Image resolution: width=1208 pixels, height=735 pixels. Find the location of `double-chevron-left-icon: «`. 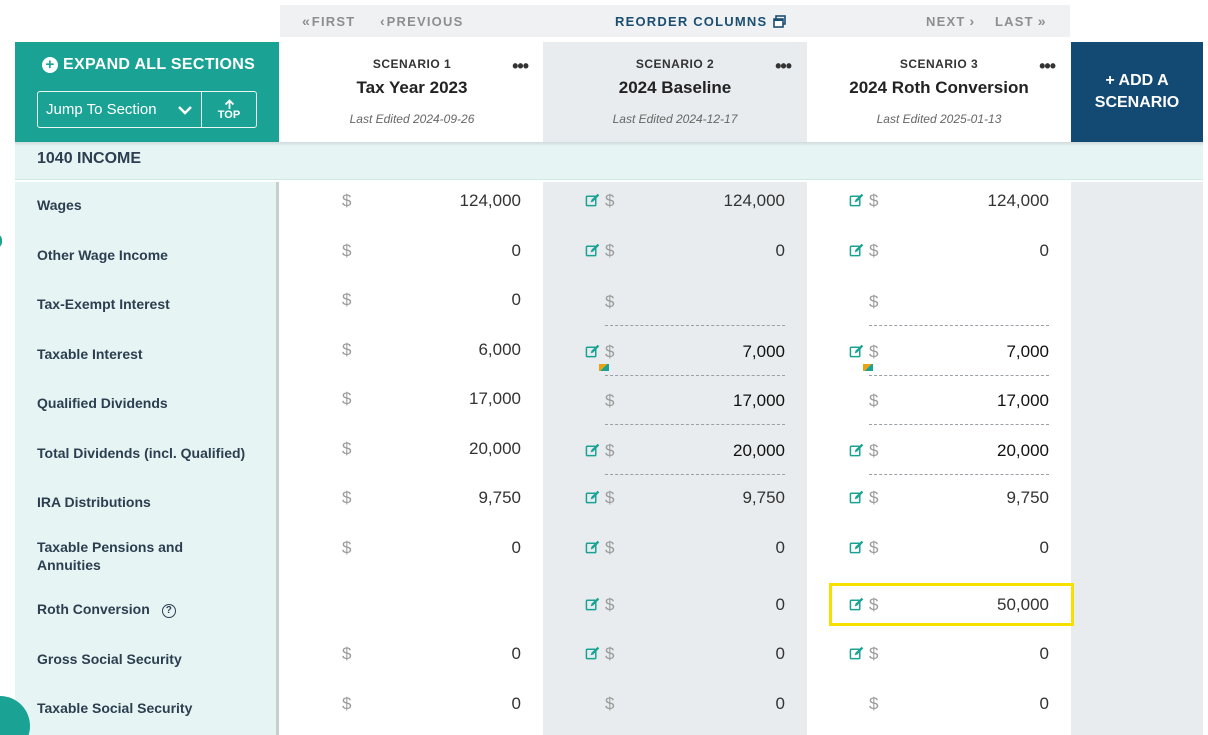

double-chevron-left-icon: « is located at coordinates (306, 21).